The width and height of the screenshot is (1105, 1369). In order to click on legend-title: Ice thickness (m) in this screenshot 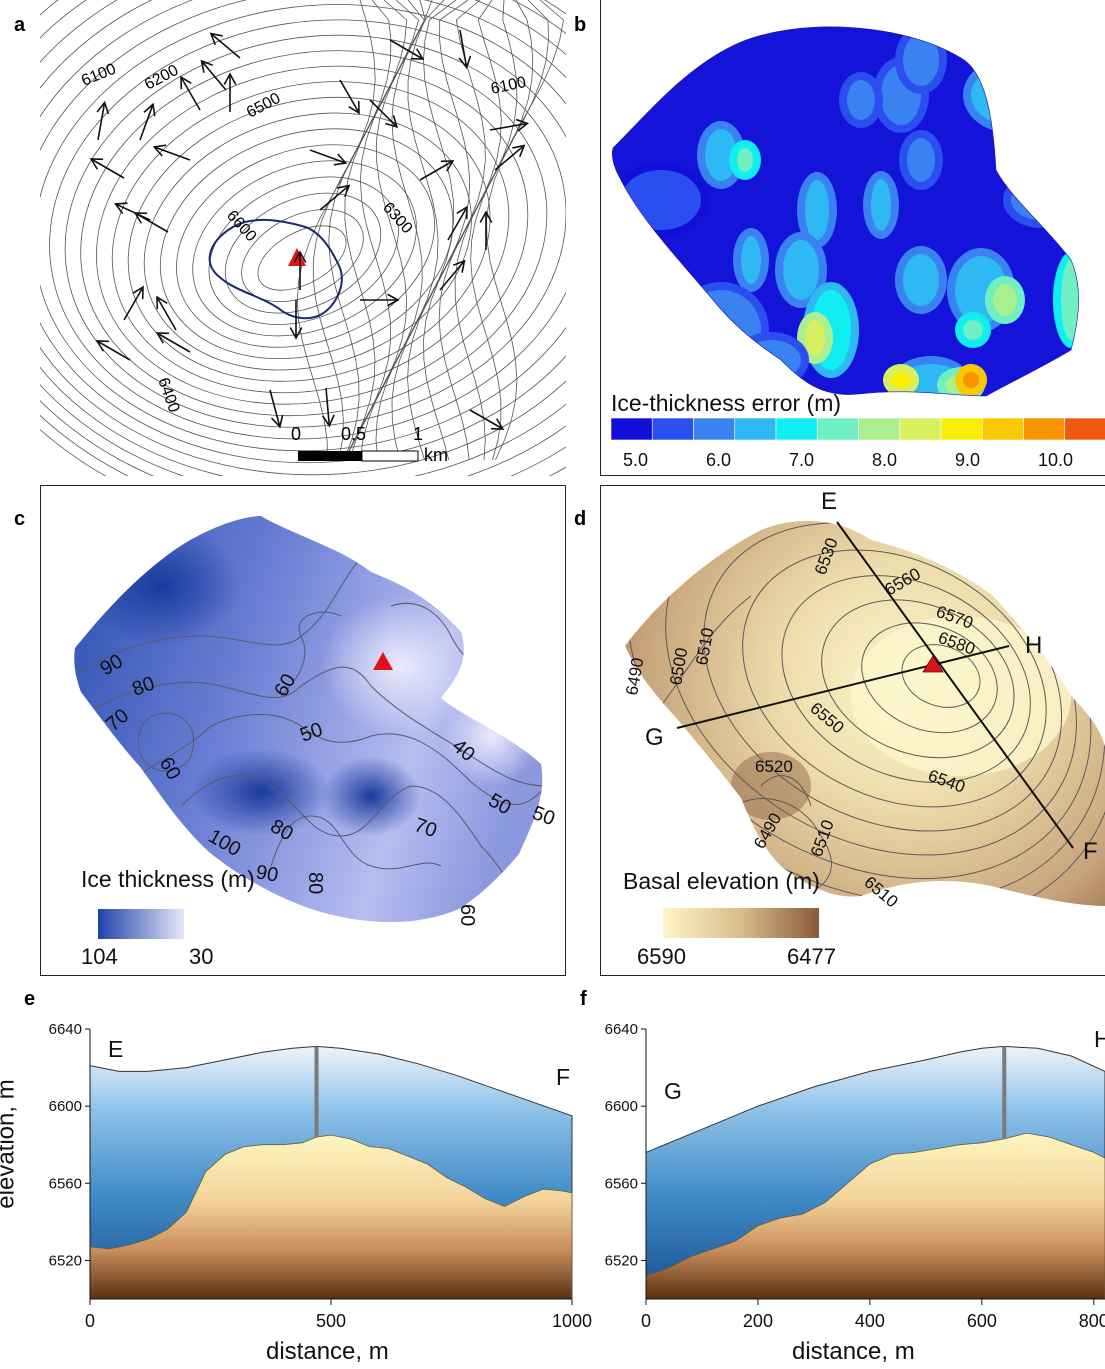, I will do `click(168, 879)`.